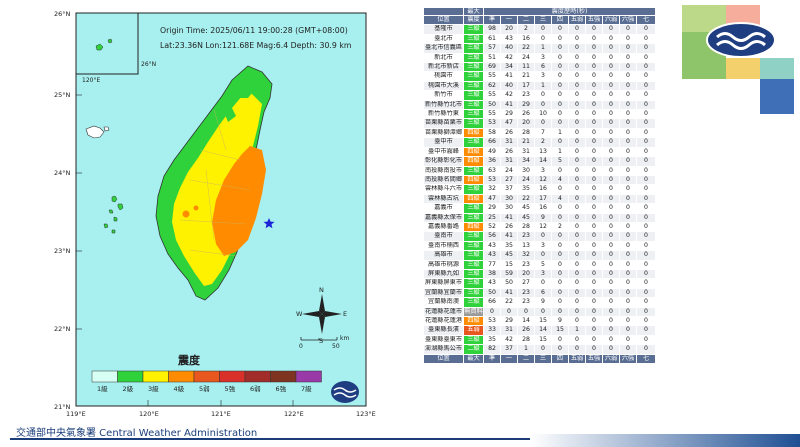 The height and width of the screenshot is (447, 800). Describe the element at coordinates (230, 115) in the screenshot. I see `intensity-2-zone` at that location.